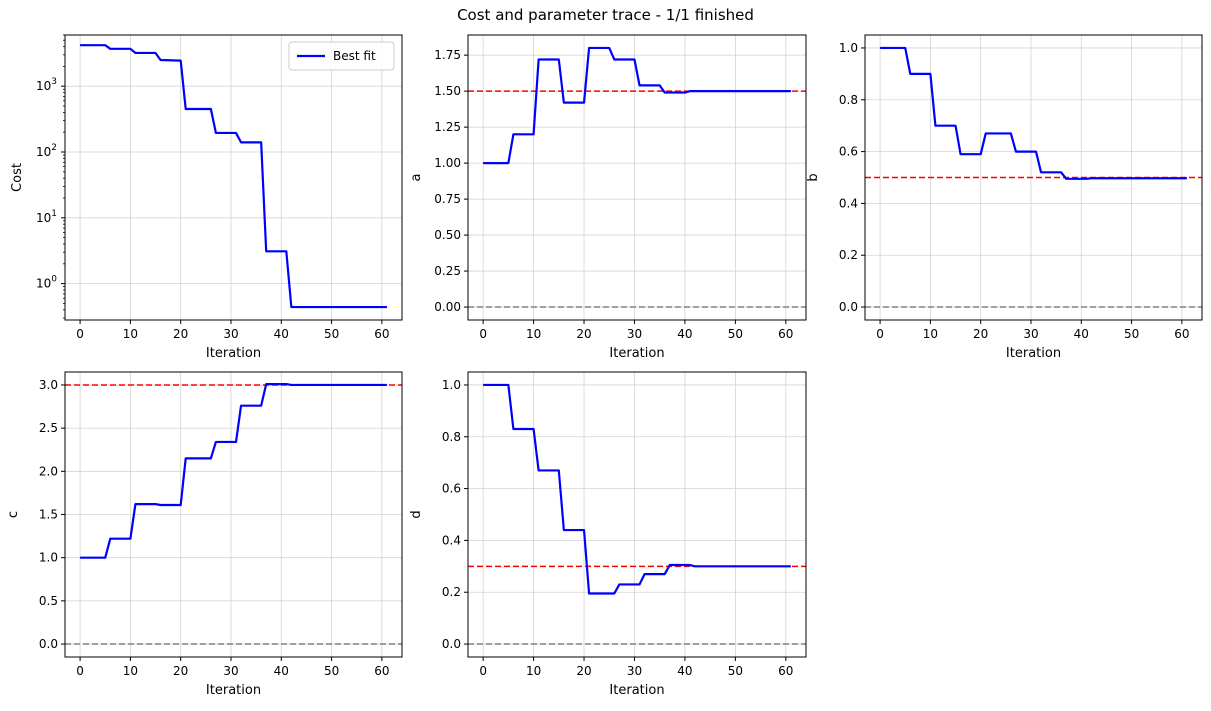 This screenshot has width=1211, height=711. What do you see at coordinates (46, 151) in the screenshot?
I see `y-tick-label: 10²` at bounding box center [46, 151].